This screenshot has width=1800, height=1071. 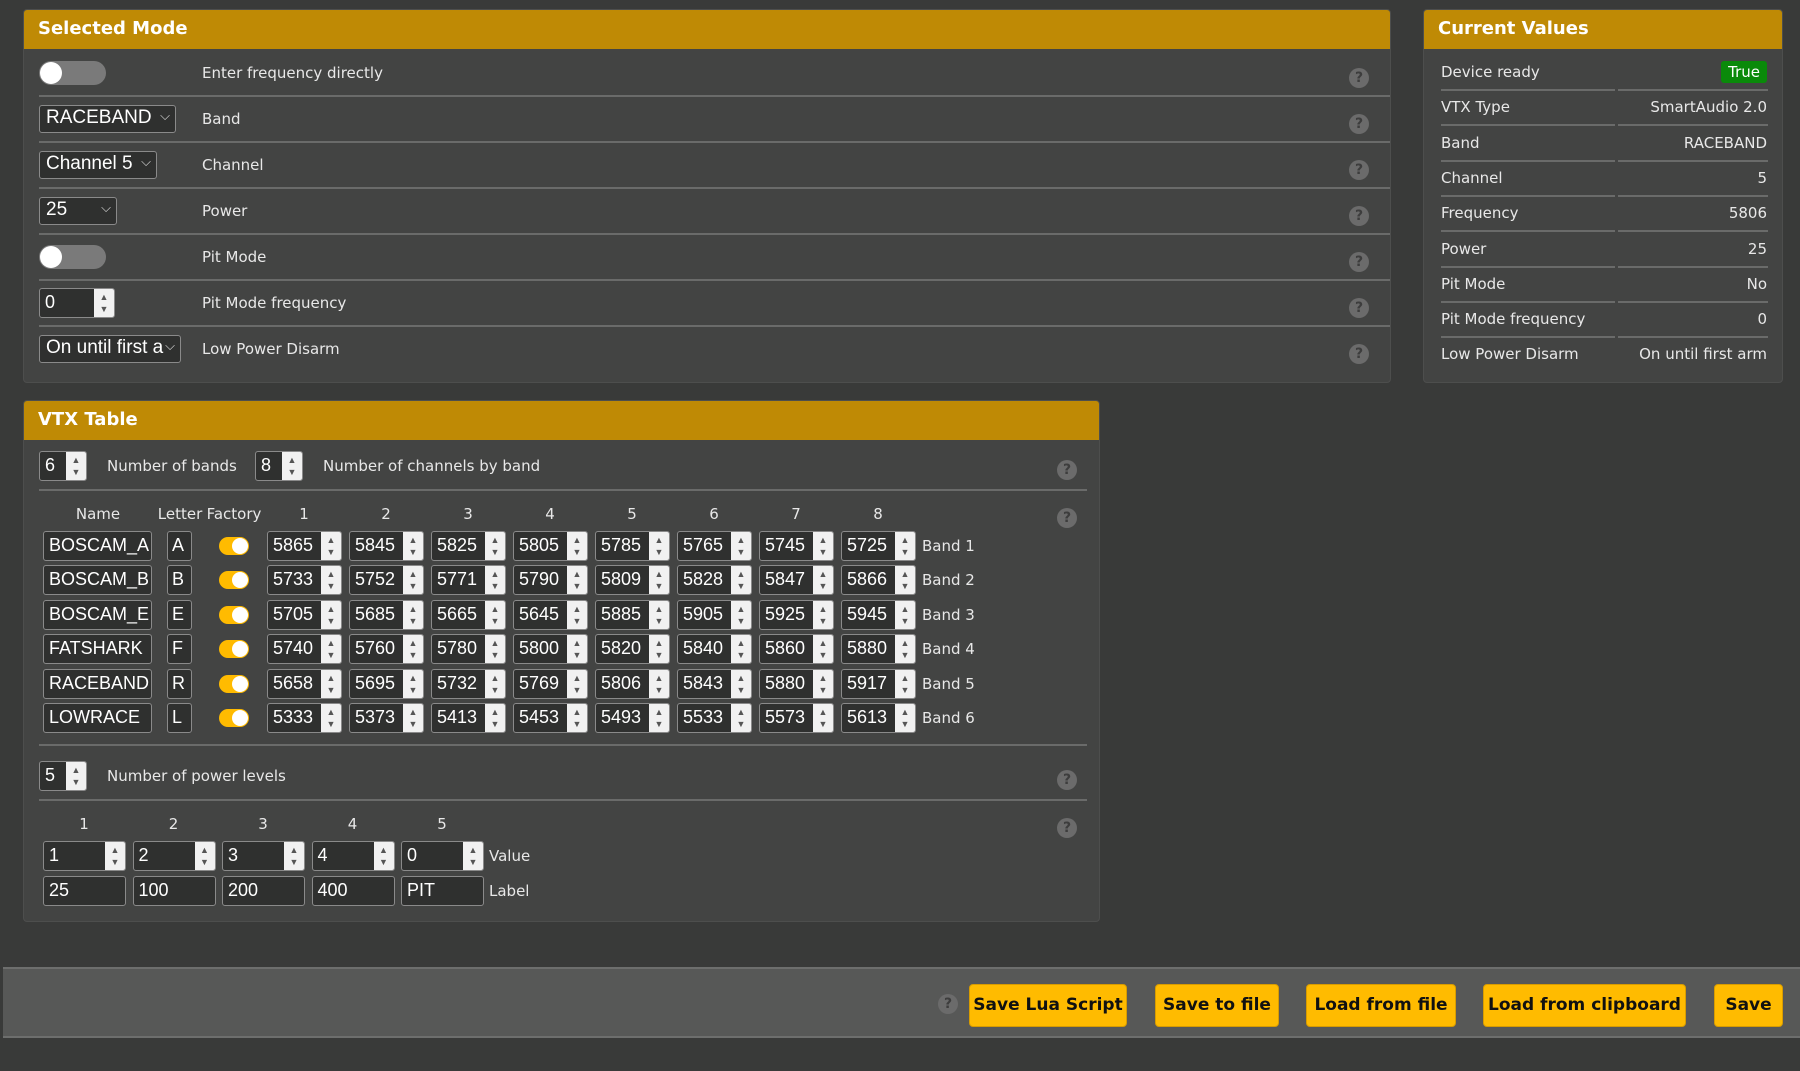 I want to click on power-label-input: 25, so click(x=84, y=891).